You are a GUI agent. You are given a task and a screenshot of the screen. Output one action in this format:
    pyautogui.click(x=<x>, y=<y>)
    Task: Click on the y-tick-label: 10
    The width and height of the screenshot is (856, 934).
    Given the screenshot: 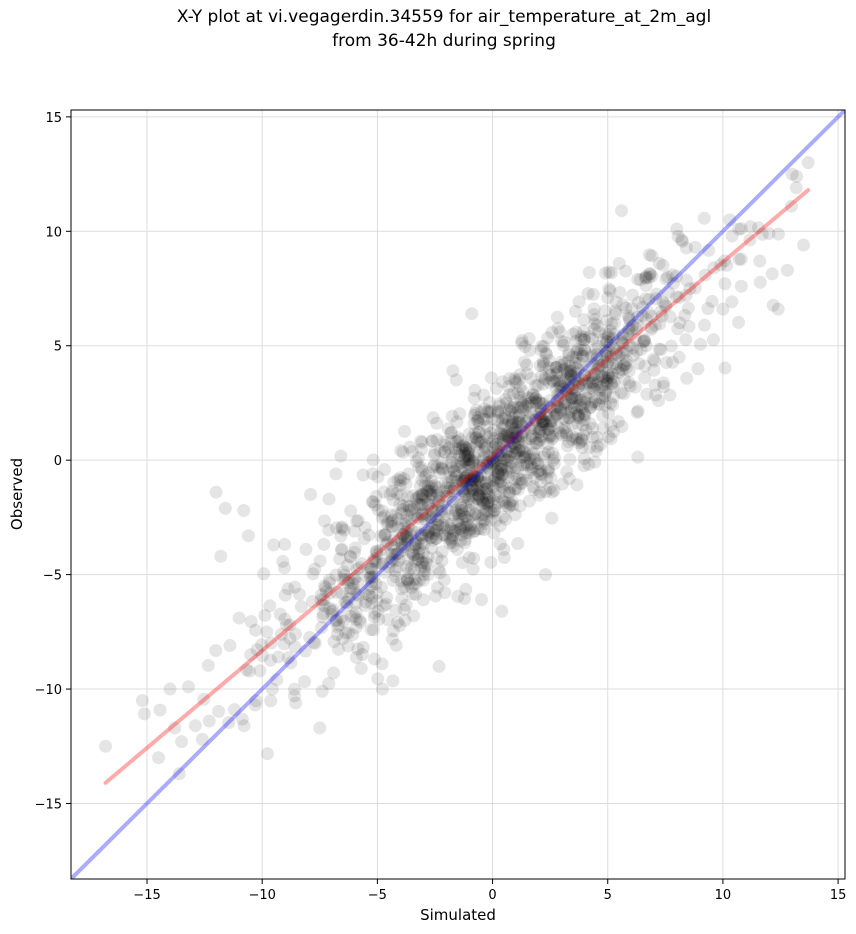 What is the action you would take?
    pyautogui.click(x=53, y=232)
    